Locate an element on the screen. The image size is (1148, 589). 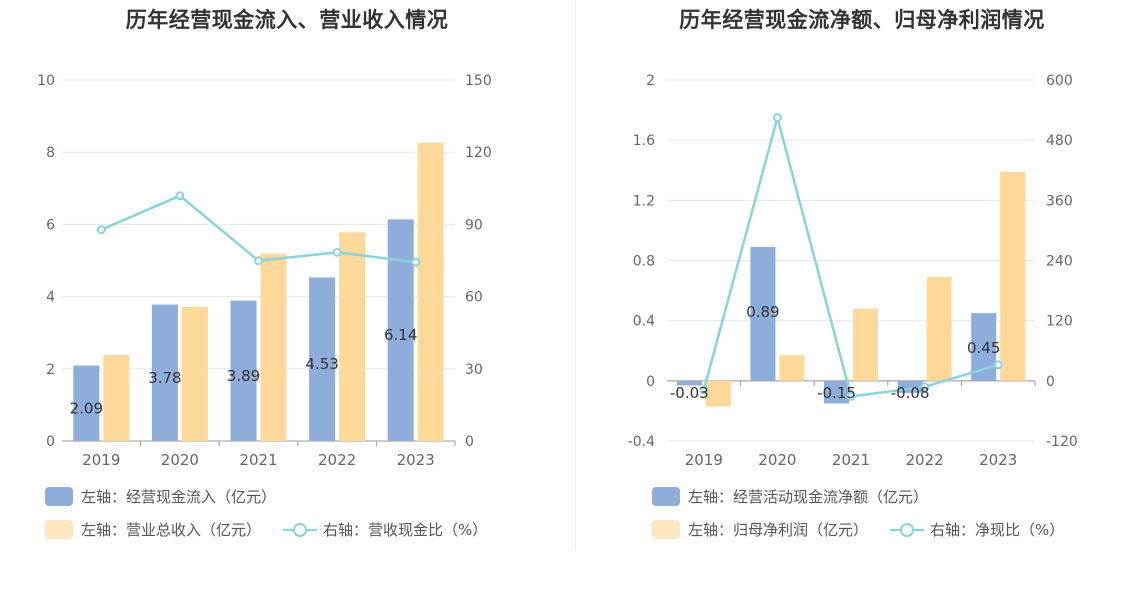
data-label: 3.89 is located at coordinates (243, 376).